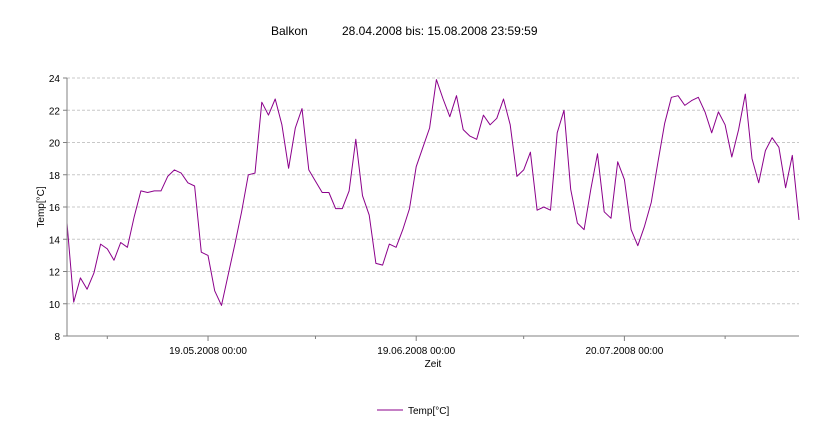 The image size is (832, 440). Describe the element at coordinates (41, 206) in the screenshot. I see `y-axis-label: Temp[°C]` at that location.